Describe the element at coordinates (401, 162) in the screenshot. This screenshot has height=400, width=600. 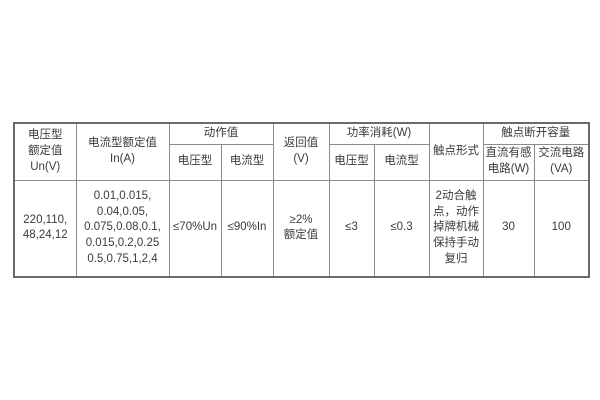
I see `subheader-power-current-type: 电流型` at that location.